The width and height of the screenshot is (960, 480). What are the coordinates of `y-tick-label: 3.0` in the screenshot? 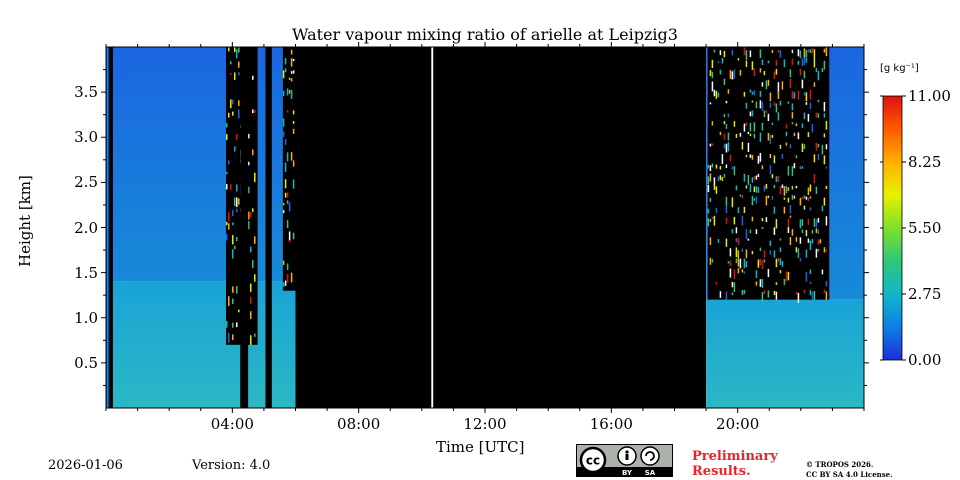 It's located at (86, 137).